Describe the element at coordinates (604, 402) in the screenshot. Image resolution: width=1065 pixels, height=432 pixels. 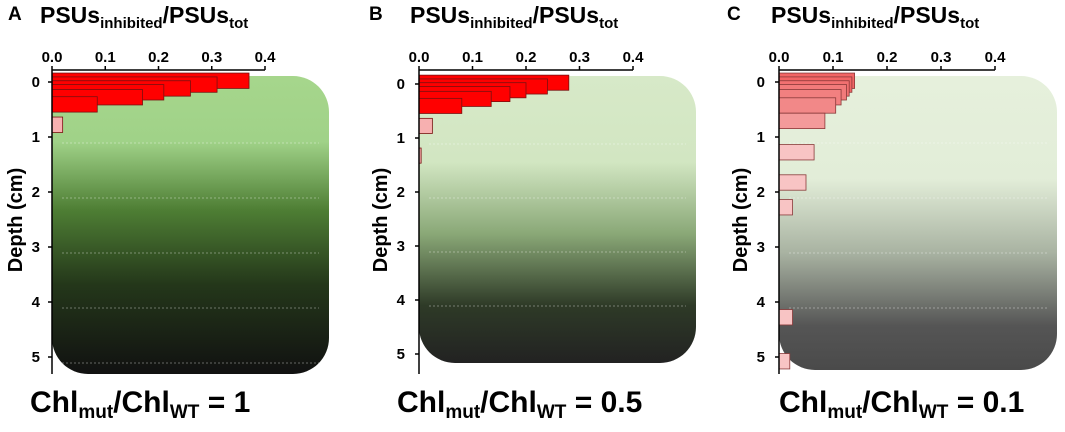
I see `caption-value: = 0.5` at that location.